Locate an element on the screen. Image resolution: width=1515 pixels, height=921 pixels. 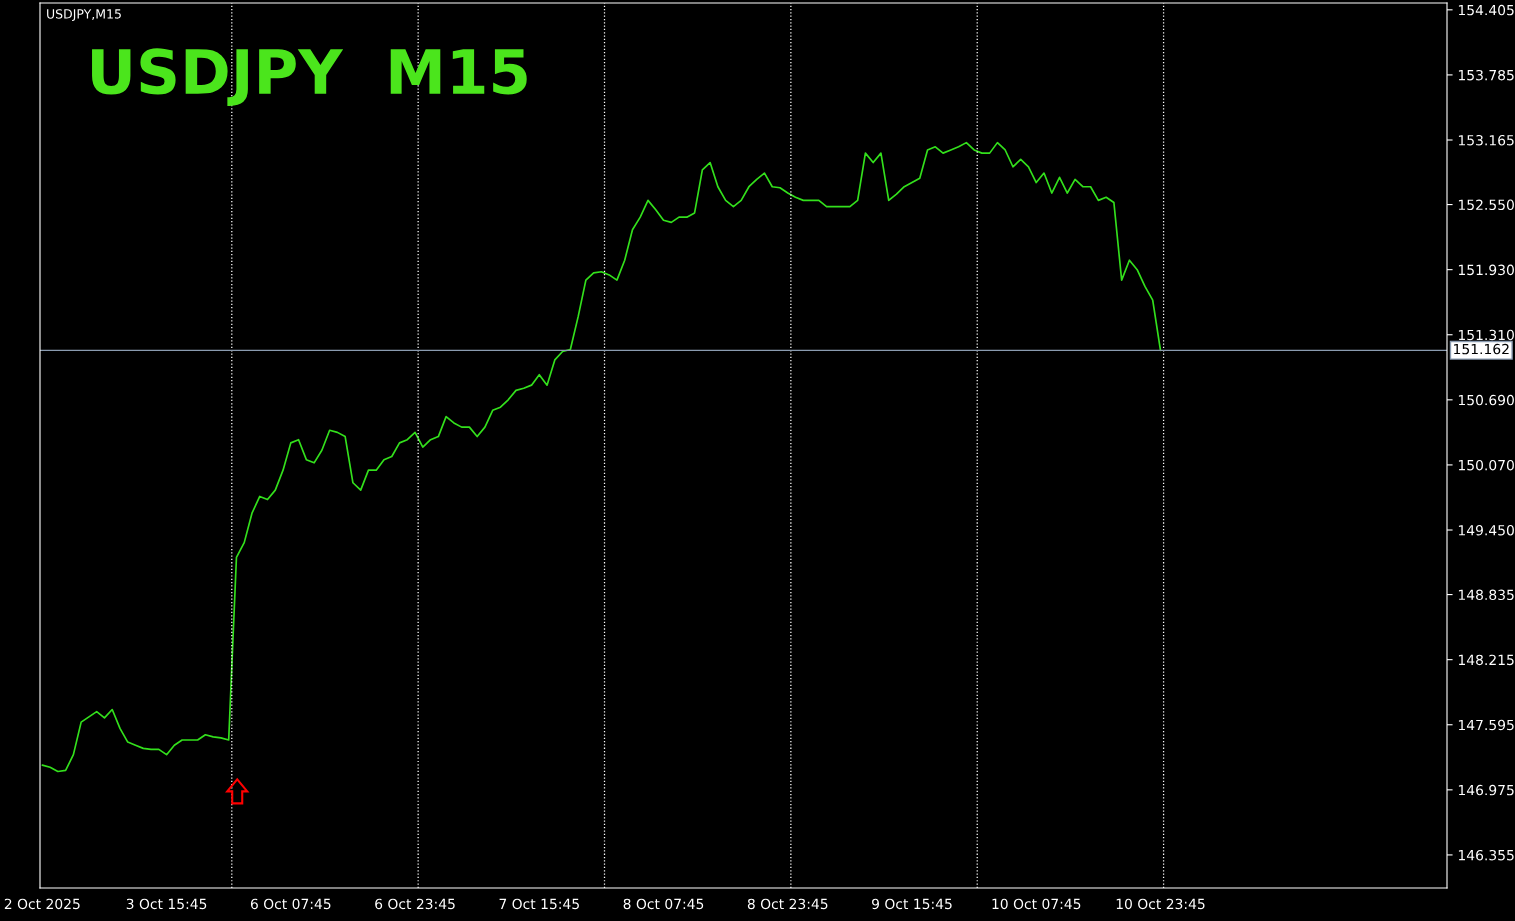
x-tick-label: 6 Oct 07:45 is located at coordinates (290, 904).